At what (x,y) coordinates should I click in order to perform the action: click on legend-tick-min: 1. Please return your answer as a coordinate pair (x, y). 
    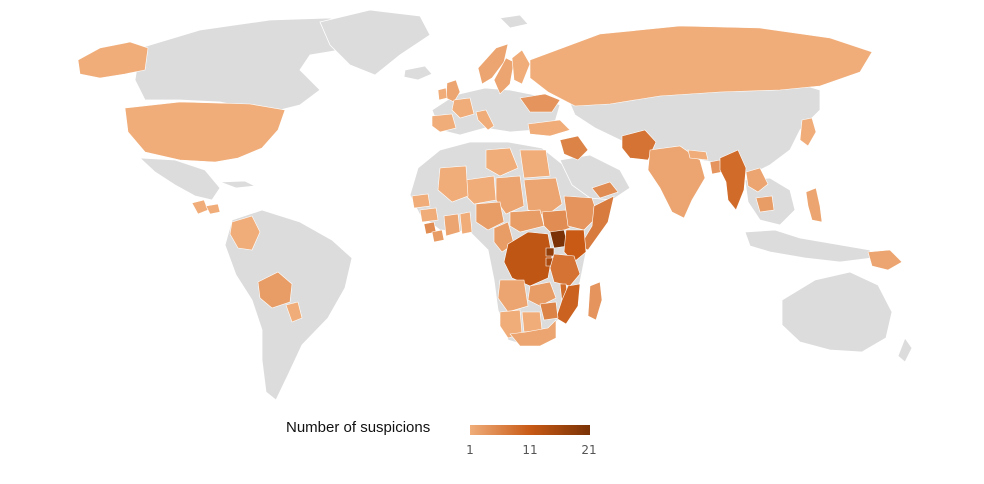
    Looking at the image, I should click on (470, 450).